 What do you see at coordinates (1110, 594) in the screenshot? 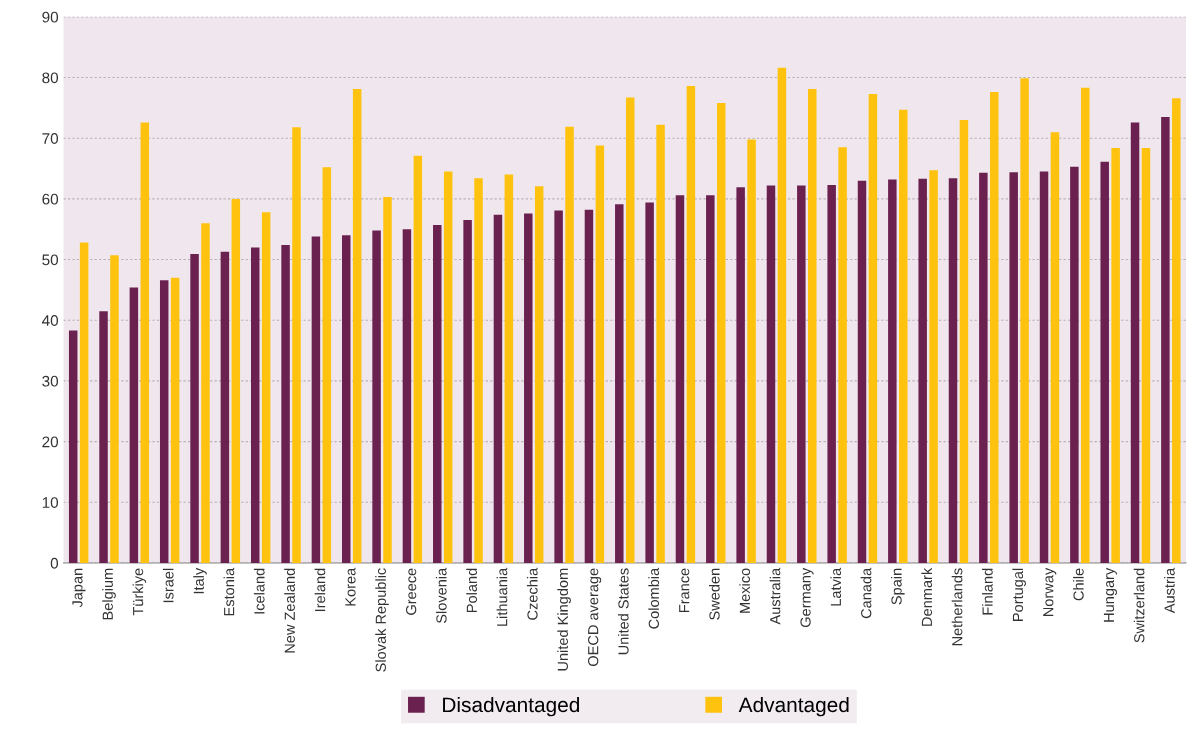
I see `x-tick-label: Hungary` at bounding box center [1110, 594].